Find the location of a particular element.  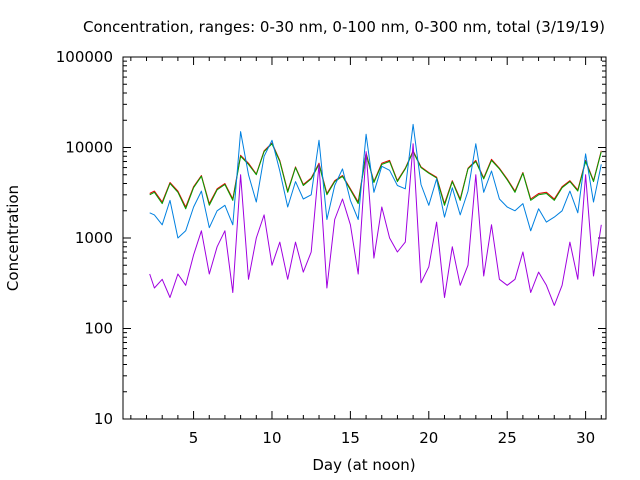

x-tick-label: 25 is located at coordinates (507, 438).